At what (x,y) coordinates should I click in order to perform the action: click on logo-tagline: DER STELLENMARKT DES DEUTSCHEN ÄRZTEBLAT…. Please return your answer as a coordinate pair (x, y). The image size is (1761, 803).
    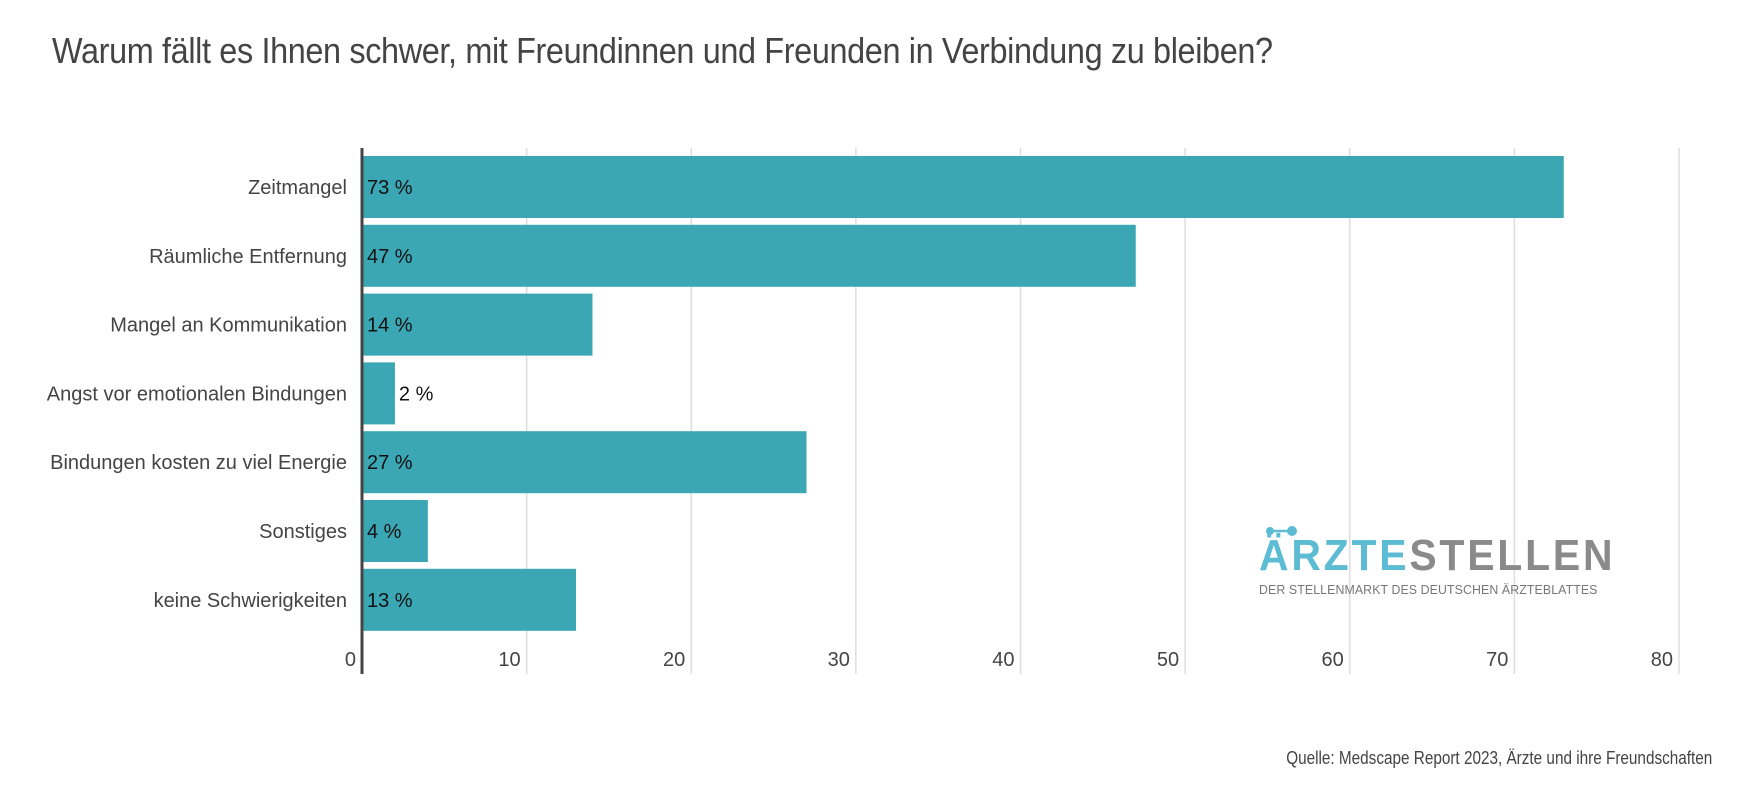
    Looking at the image, I should click on (1428, 589).